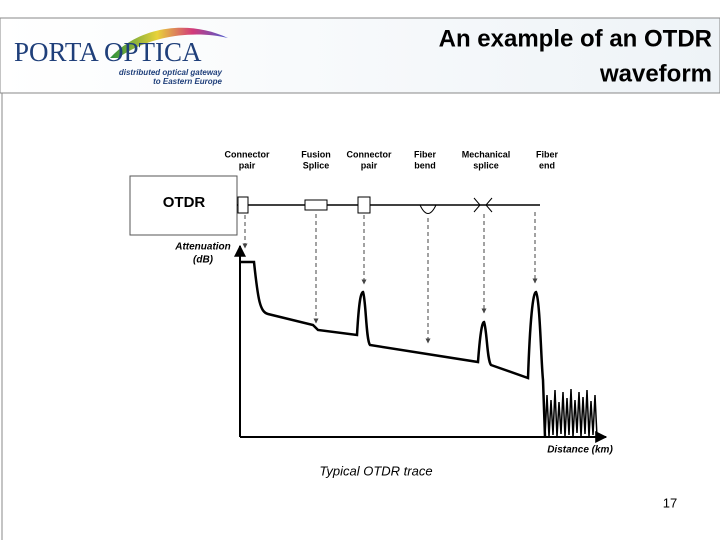 This screenshot has width=720, height=540. Describe the element at coordinates (184, 202) in the screenshot. I see `otdr-label: OTDR` at that location.